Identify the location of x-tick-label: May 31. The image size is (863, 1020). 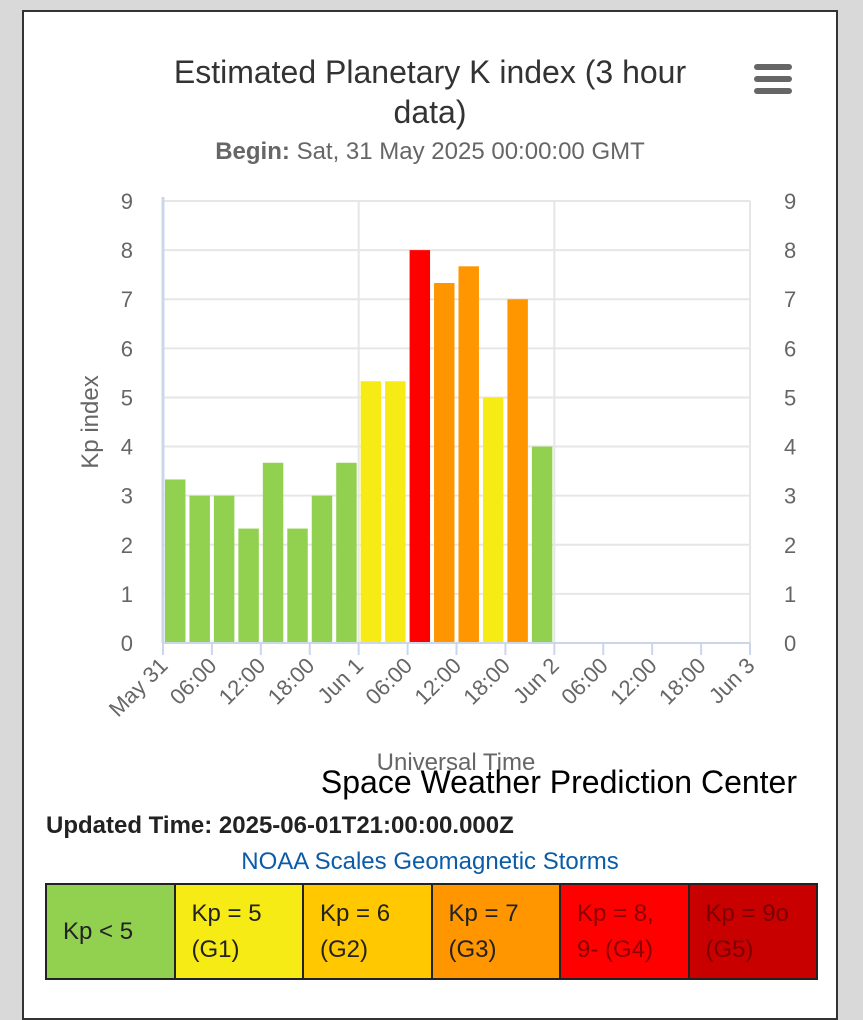
(138, 687).